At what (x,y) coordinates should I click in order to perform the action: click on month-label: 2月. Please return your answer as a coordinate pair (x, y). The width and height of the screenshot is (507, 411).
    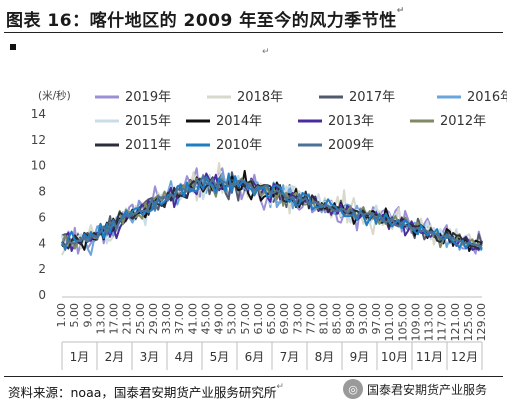
    Looking at the image, I should click on (115, 357).